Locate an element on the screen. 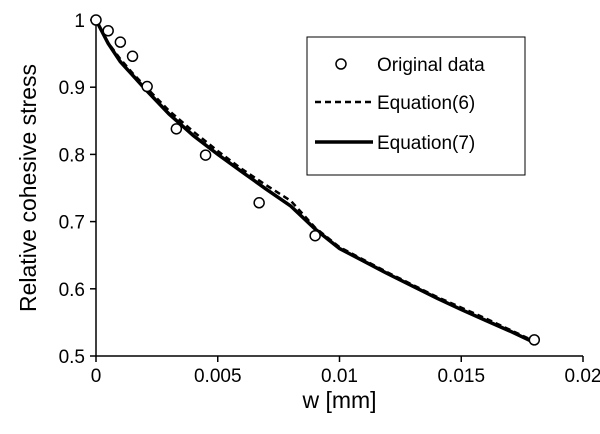 Image resolution: width=600 pixels, height=434 pixels. x-tick-label: 0 is located at coordinates (96, 376).